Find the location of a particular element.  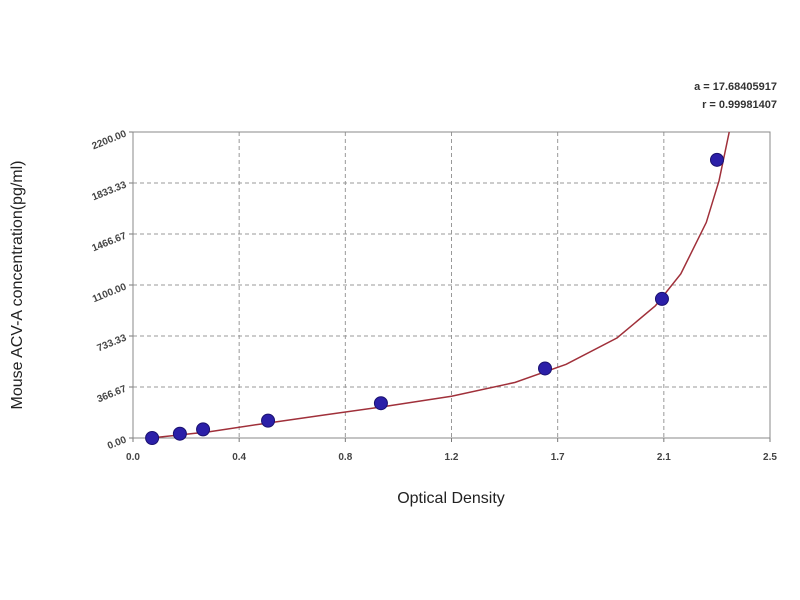

annotation: r = 0.99981407 is located at coordinates (739, 105).